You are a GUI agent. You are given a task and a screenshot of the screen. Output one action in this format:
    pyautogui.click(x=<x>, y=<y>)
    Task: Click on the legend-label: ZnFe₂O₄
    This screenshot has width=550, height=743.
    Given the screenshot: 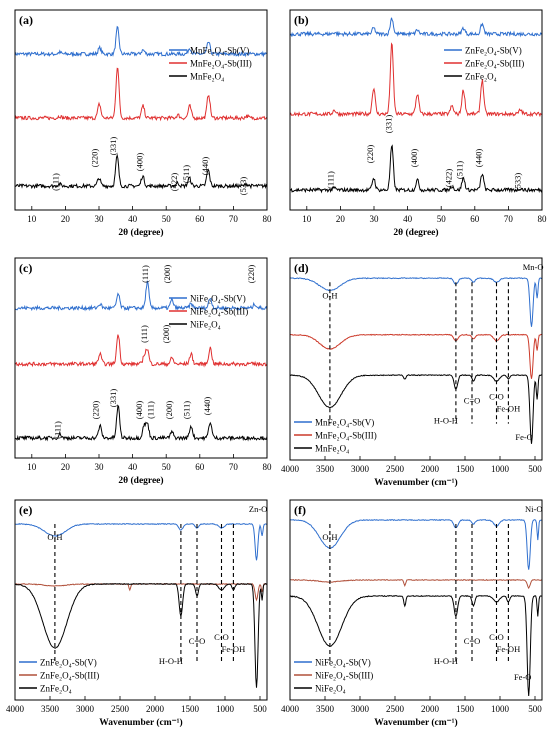 What is the action you would take?
    pyautogui.click(x=56, y=689)
    